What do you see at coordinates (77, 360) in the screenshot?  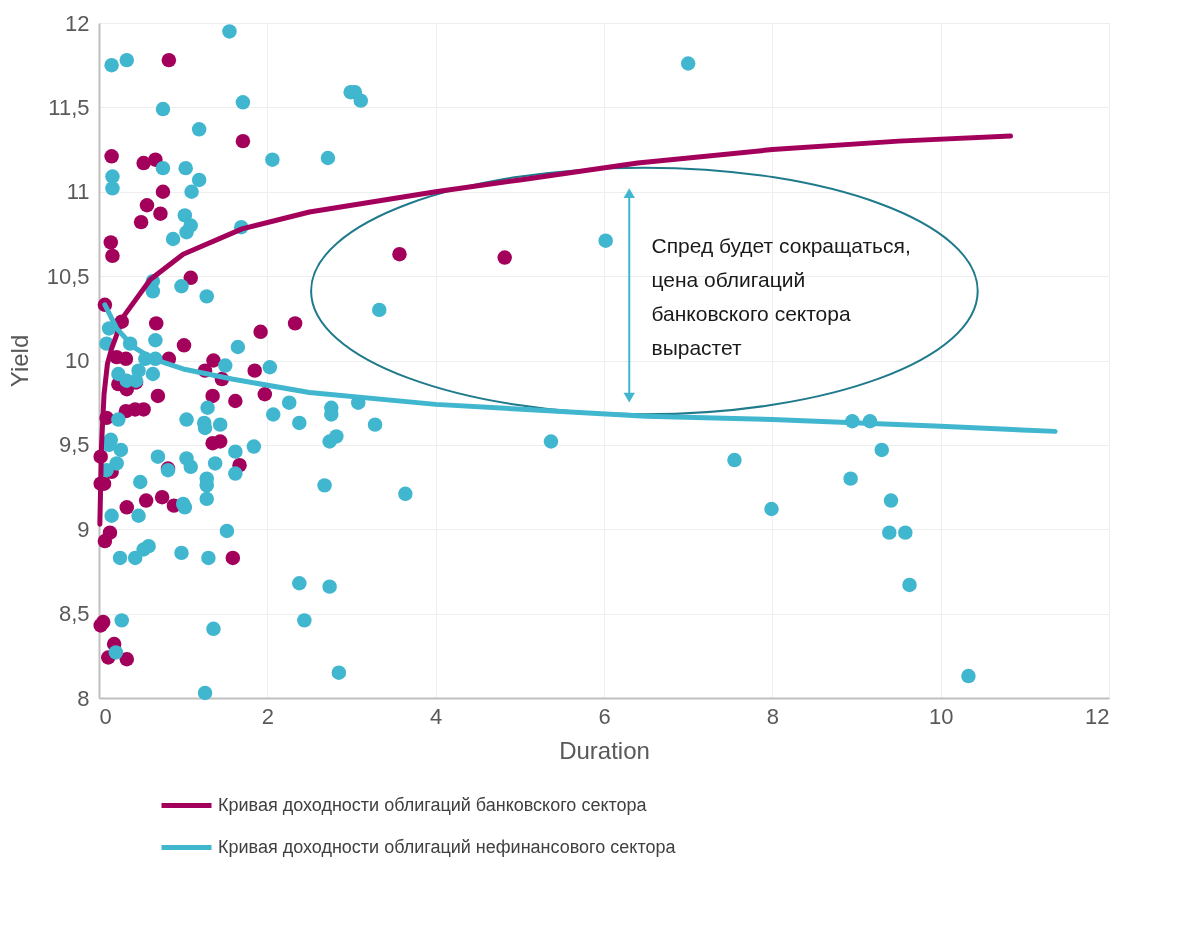 I see `y-tick-label: 10` at bounding box center [77, 360].